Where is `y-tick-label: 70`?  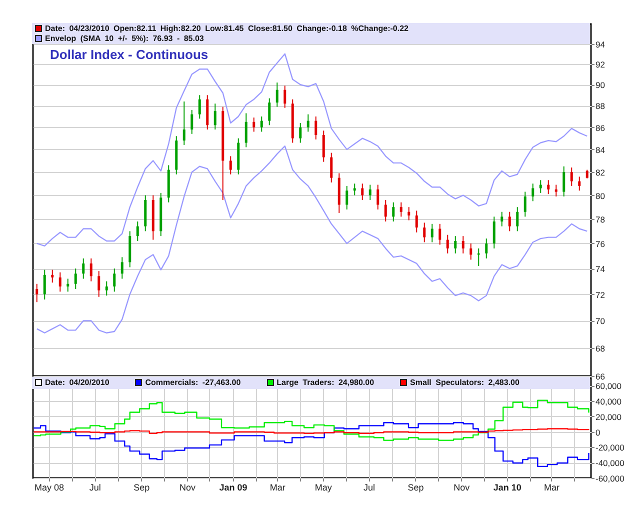
y-tick-label: 70 is located at coordinates (601, 321).